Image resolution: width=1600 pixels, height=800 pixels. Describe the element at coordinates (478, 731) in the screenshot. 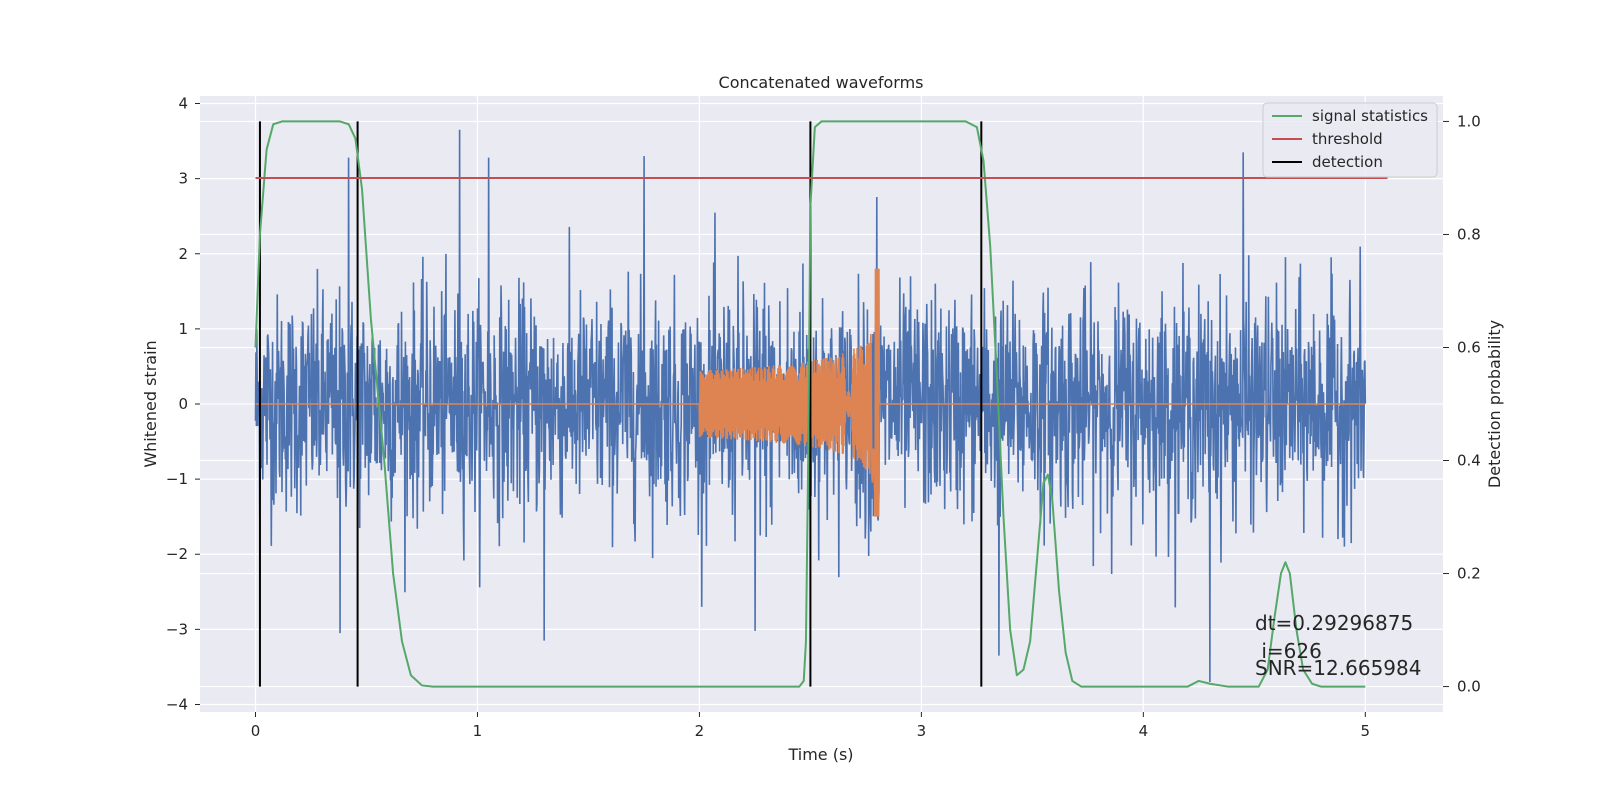

I see `x-tick-label: 1` at that location.